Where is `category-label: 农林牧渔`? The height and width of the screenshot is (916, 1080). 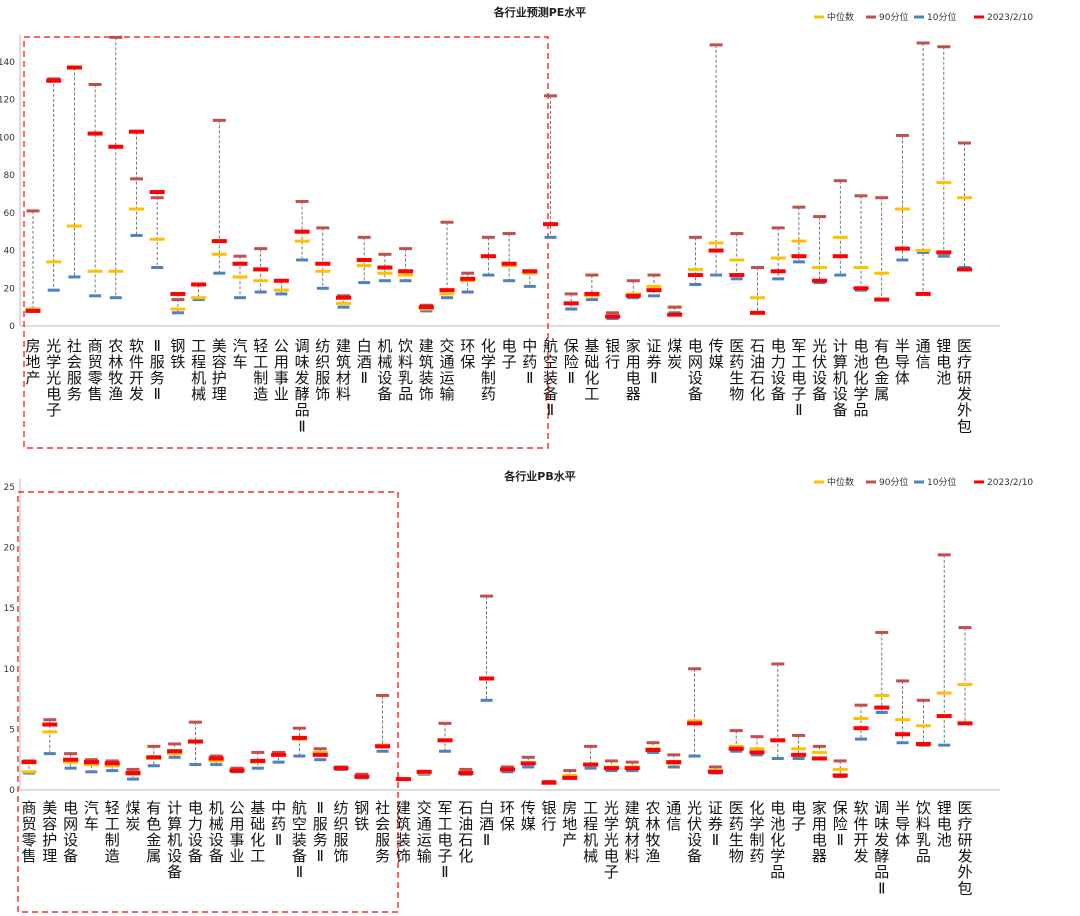
category-label: 农林牧渔 is located at coordinates (115, 370).